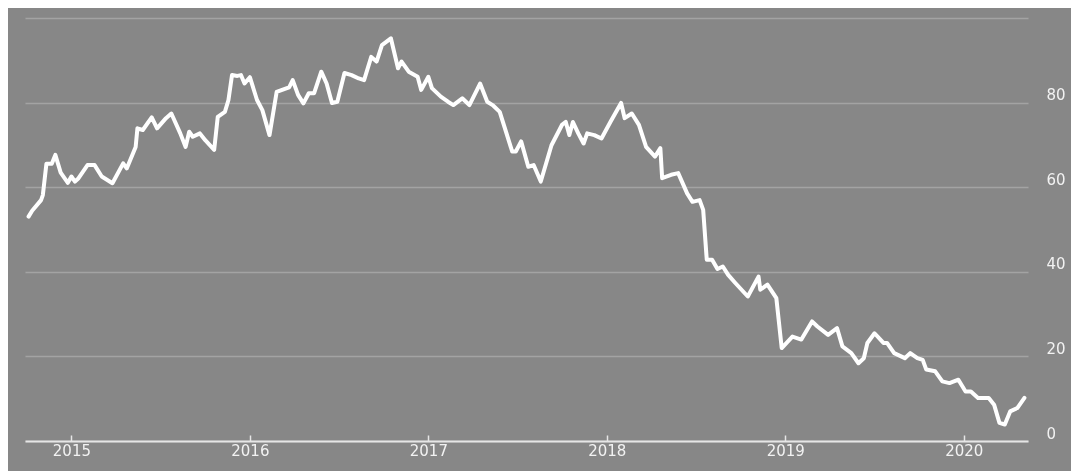 The height and width of the screenshot is (476, 1071). Describe the element at coordinates (964, 450) in the screenshot. I see `x-tick-label: 2020` at that location.